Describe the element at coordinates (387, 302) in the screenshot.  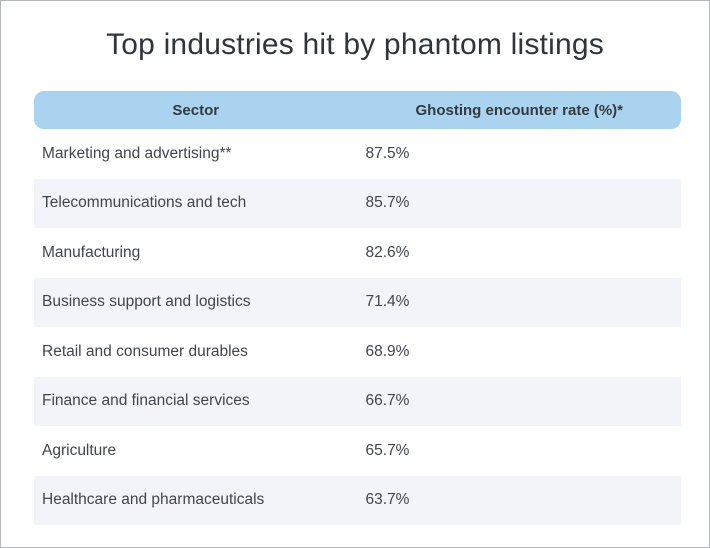
I see `rate-cell: 71.4%` at that location.